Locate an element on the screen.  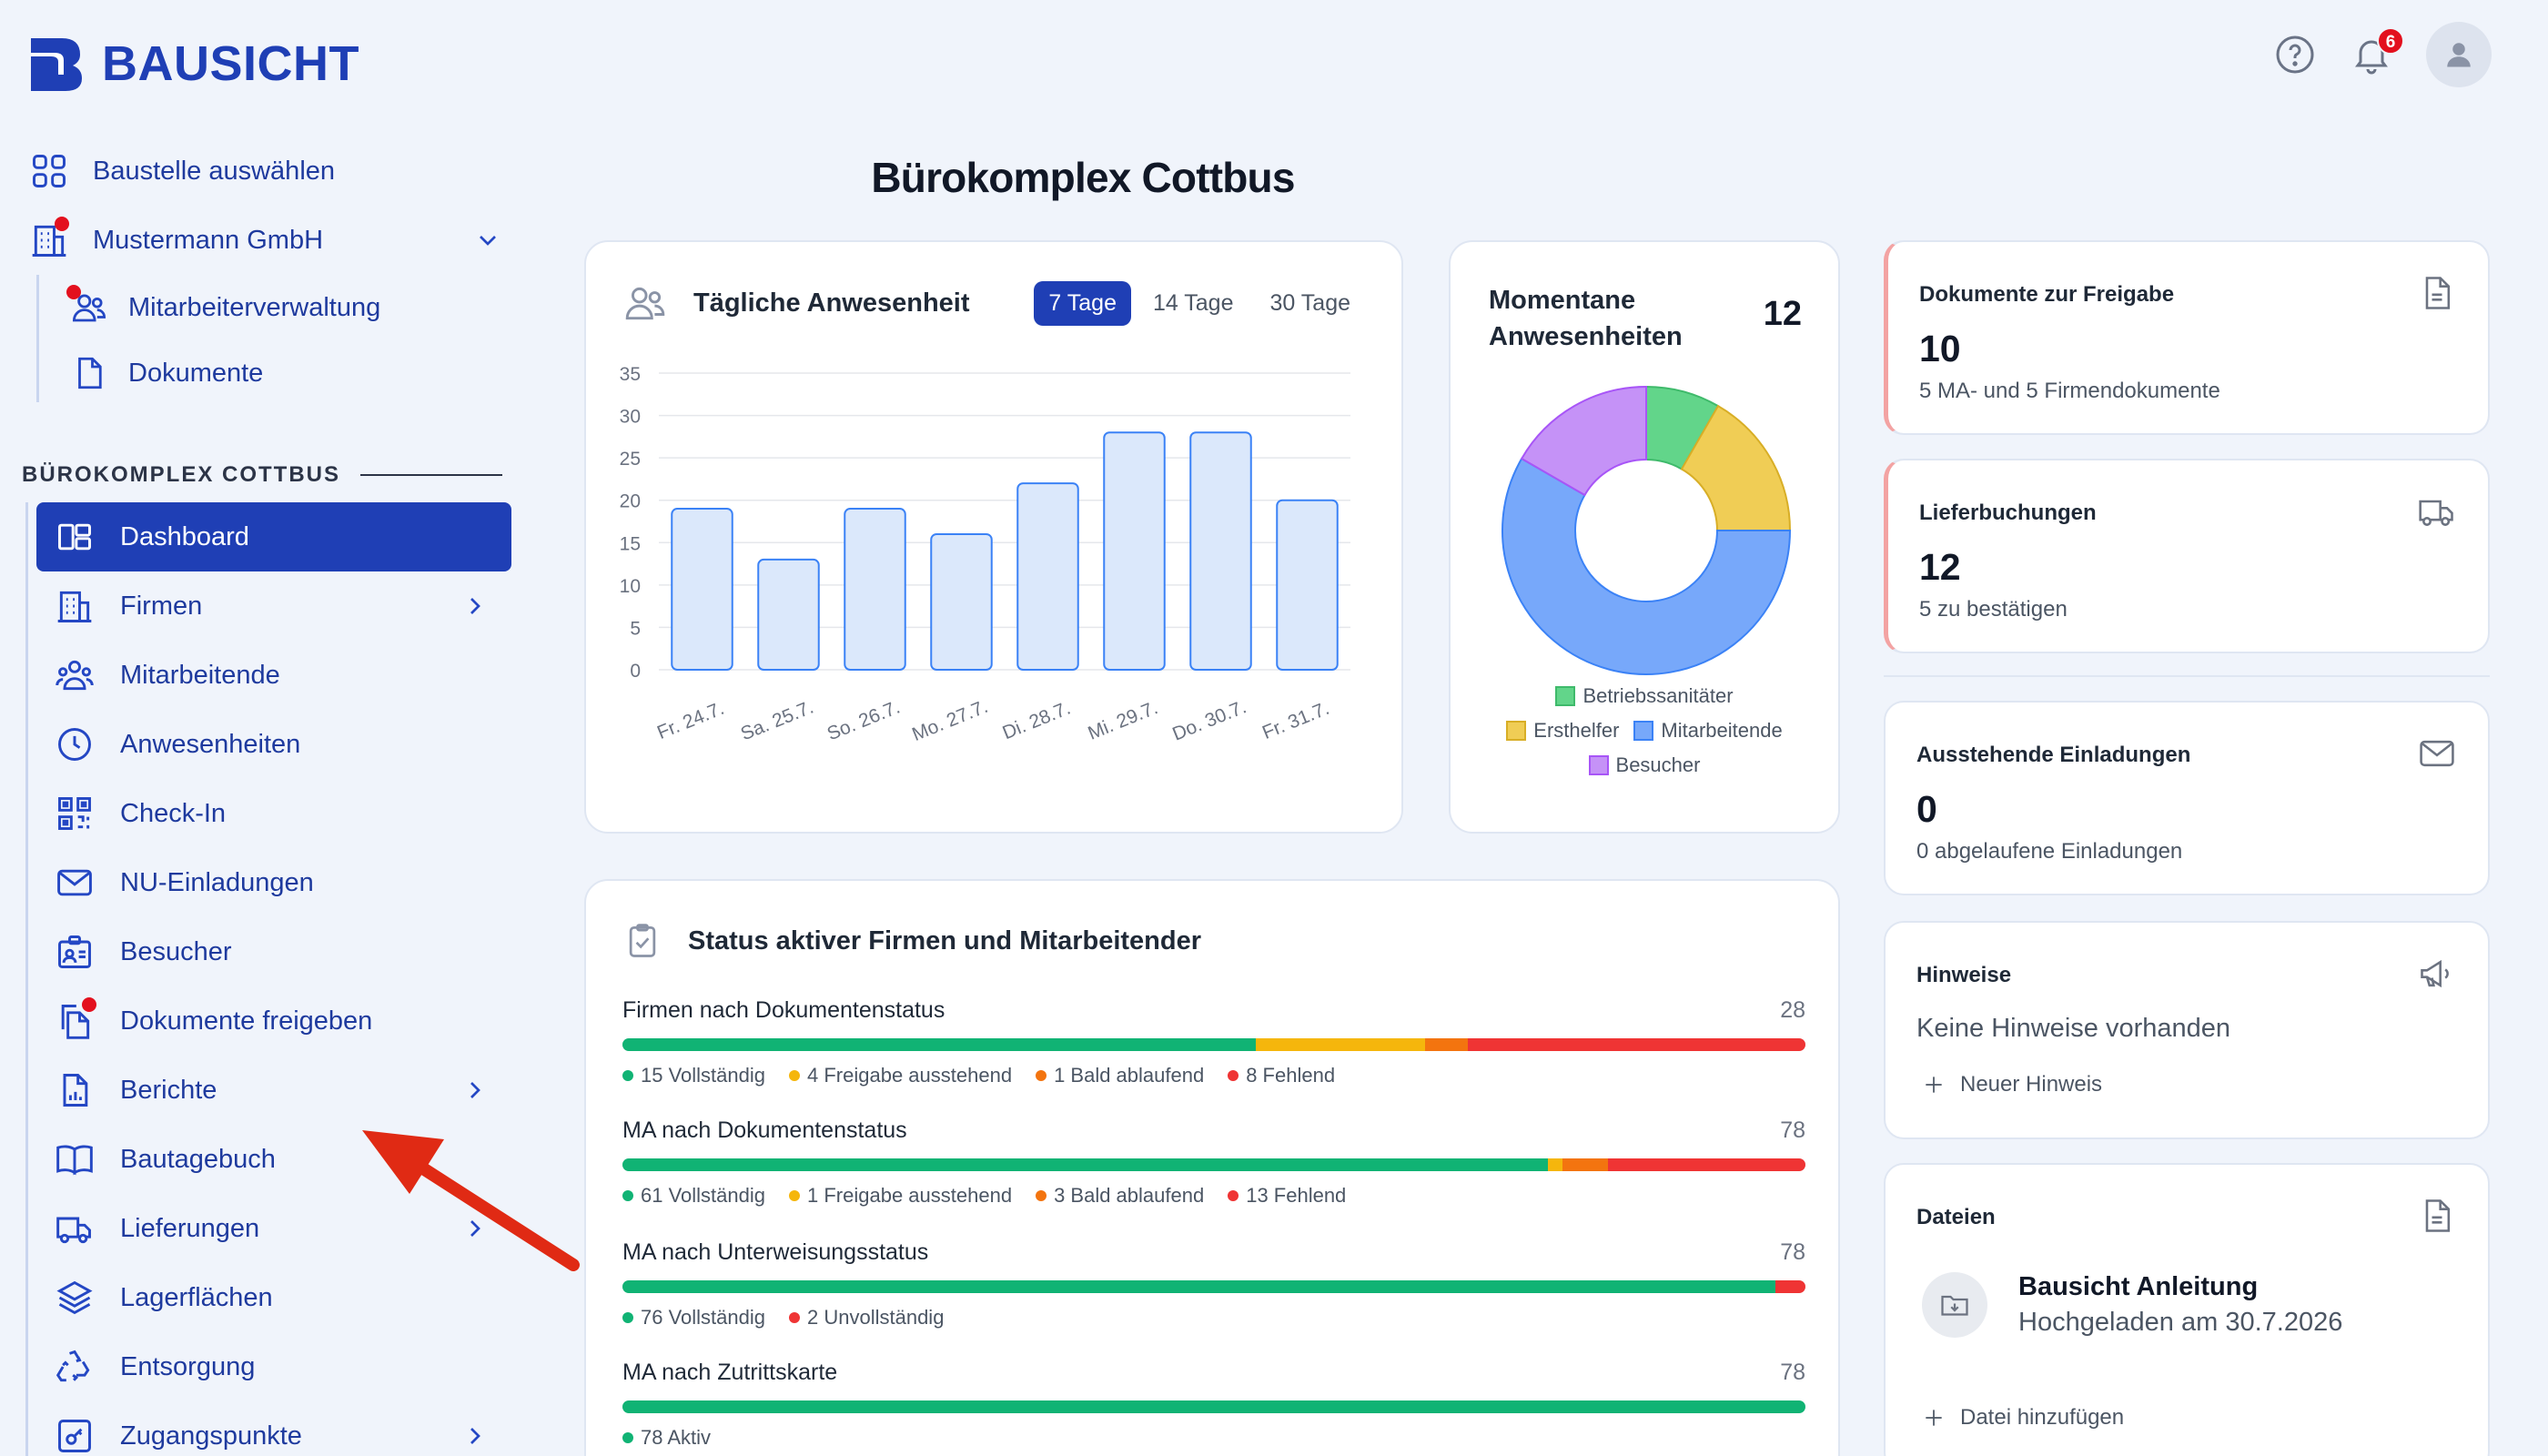
company-selector: Mustermann GmbH is located at coordinates (266, 241).